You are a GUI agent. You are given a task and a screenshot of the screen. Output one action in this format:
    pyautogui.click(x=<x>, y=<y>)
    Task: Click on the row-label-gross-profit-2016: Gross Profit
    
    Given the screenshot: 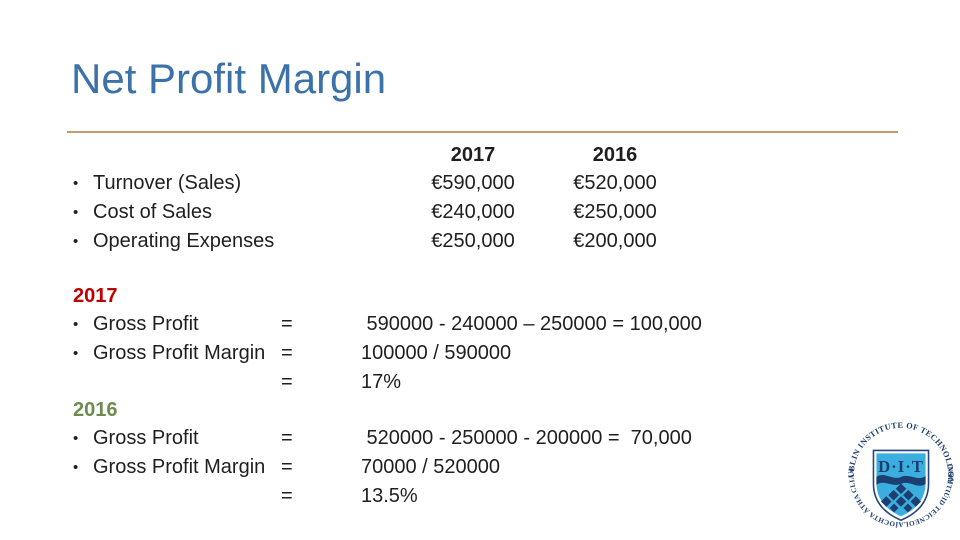 What is the action you would take?
    pyautogui.click(x=146, y=438)
    